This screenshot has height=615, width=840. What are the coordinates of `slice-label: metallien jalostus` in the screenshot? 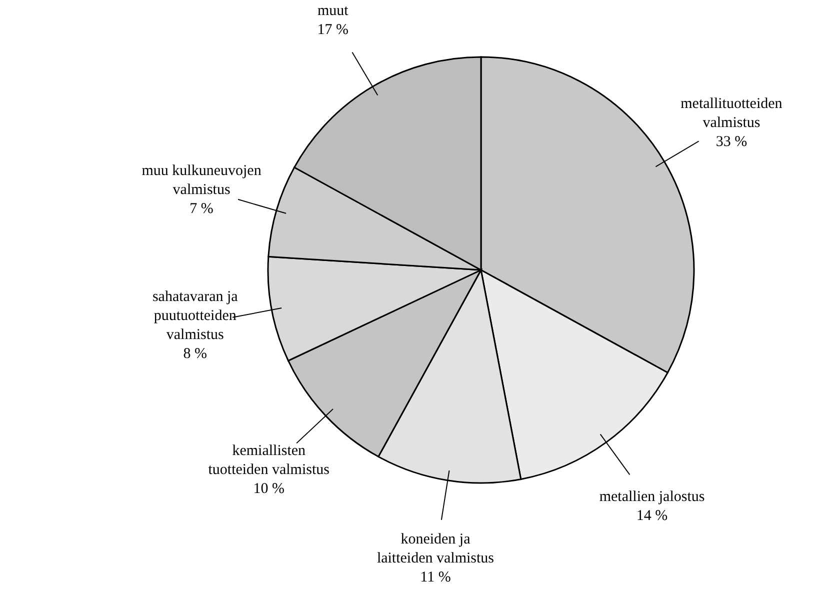 It's located at (652, 496).